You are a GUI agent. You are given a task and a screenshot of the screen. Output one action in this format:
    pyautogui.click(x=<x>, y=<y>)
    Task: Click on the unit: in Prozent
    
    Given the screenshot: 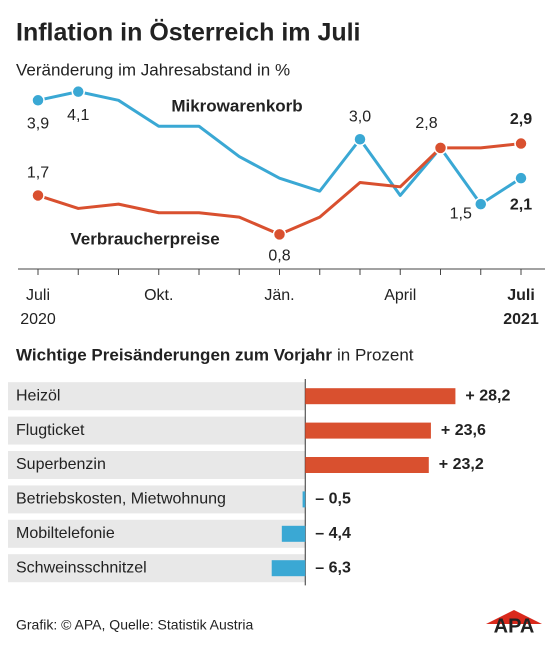 What is the action you would take?
    pyautogui.click(x=375, y=354)
    